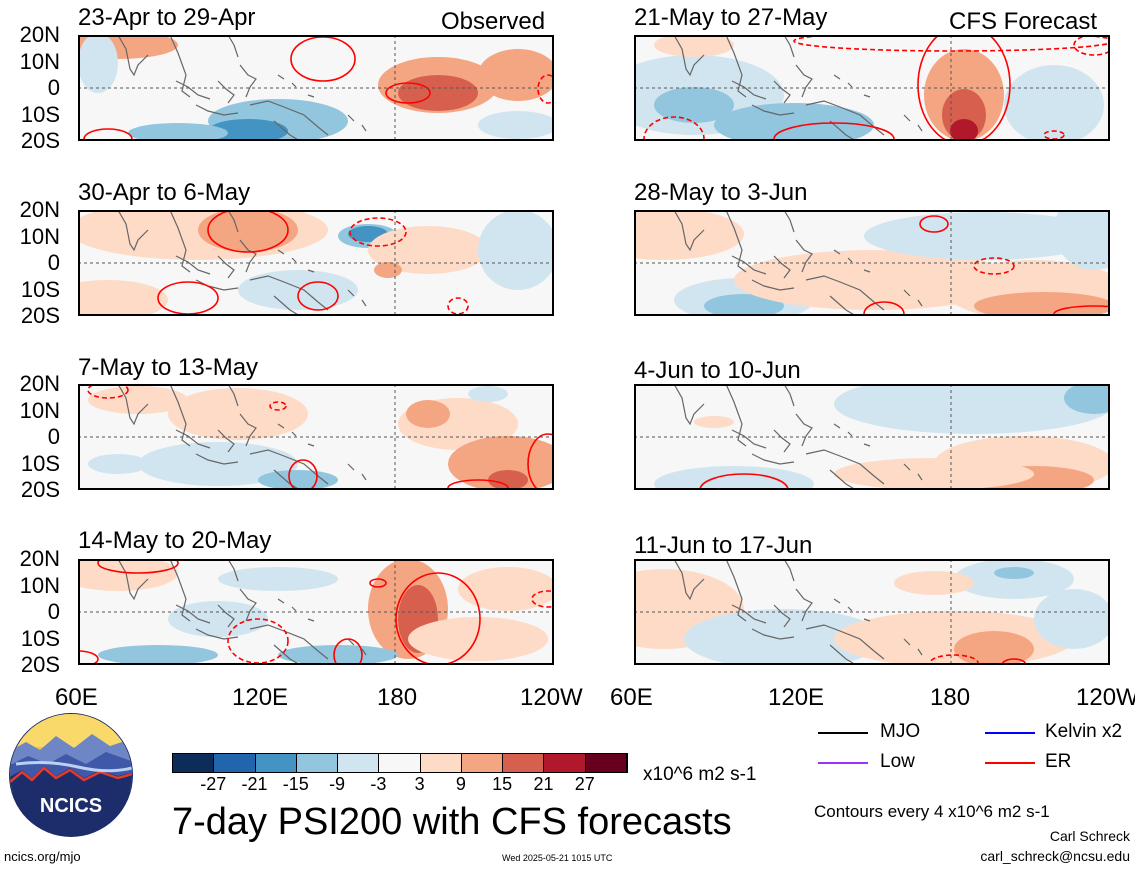 The image size is (1135, 872). Describe the element at coordinates (168, 367) in the screenshot. I see `panel-title-obs-3: 7-May to 13-May` at that location.